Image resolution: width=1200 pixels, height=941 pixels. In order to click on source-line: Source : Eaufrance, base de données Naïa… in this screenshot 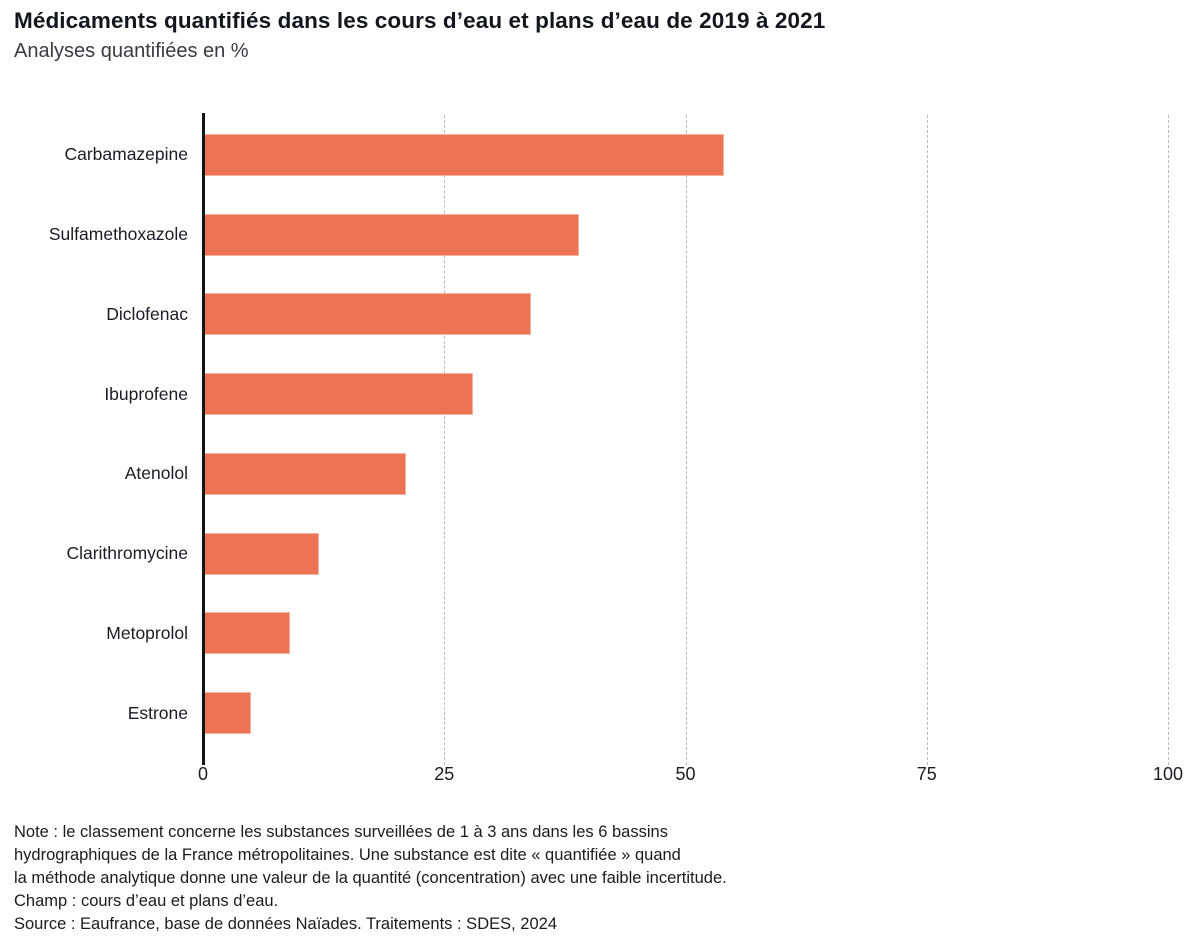, I will do `click(285, 924)`.